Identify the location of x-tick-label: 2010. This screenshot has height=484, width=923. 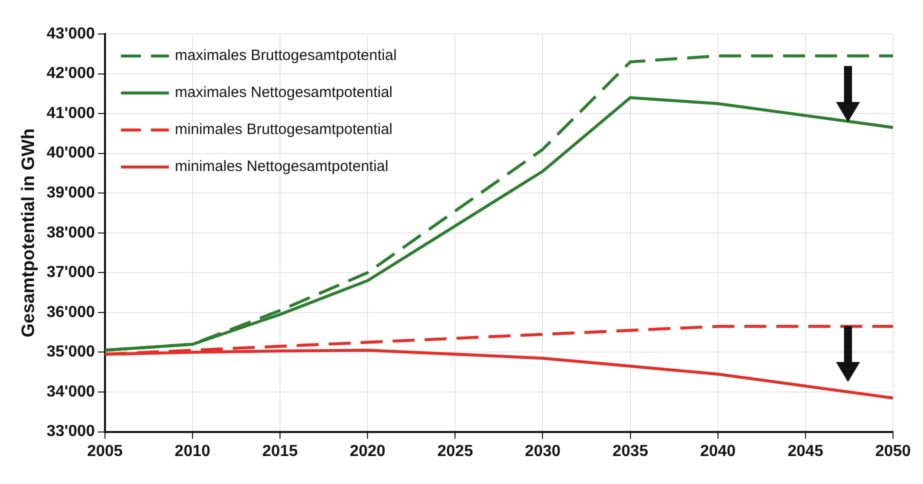
(192, 451).